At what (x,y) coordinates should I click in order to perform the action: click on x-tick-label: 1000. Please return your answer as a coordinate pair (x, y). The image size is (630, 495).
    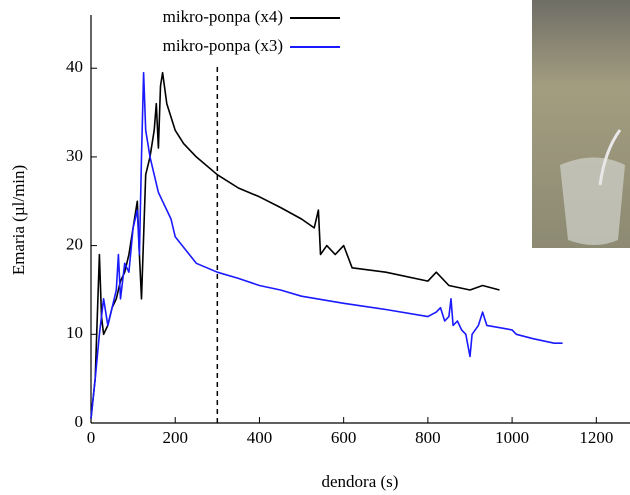
    Looking at the image, I should click on (512, 437).